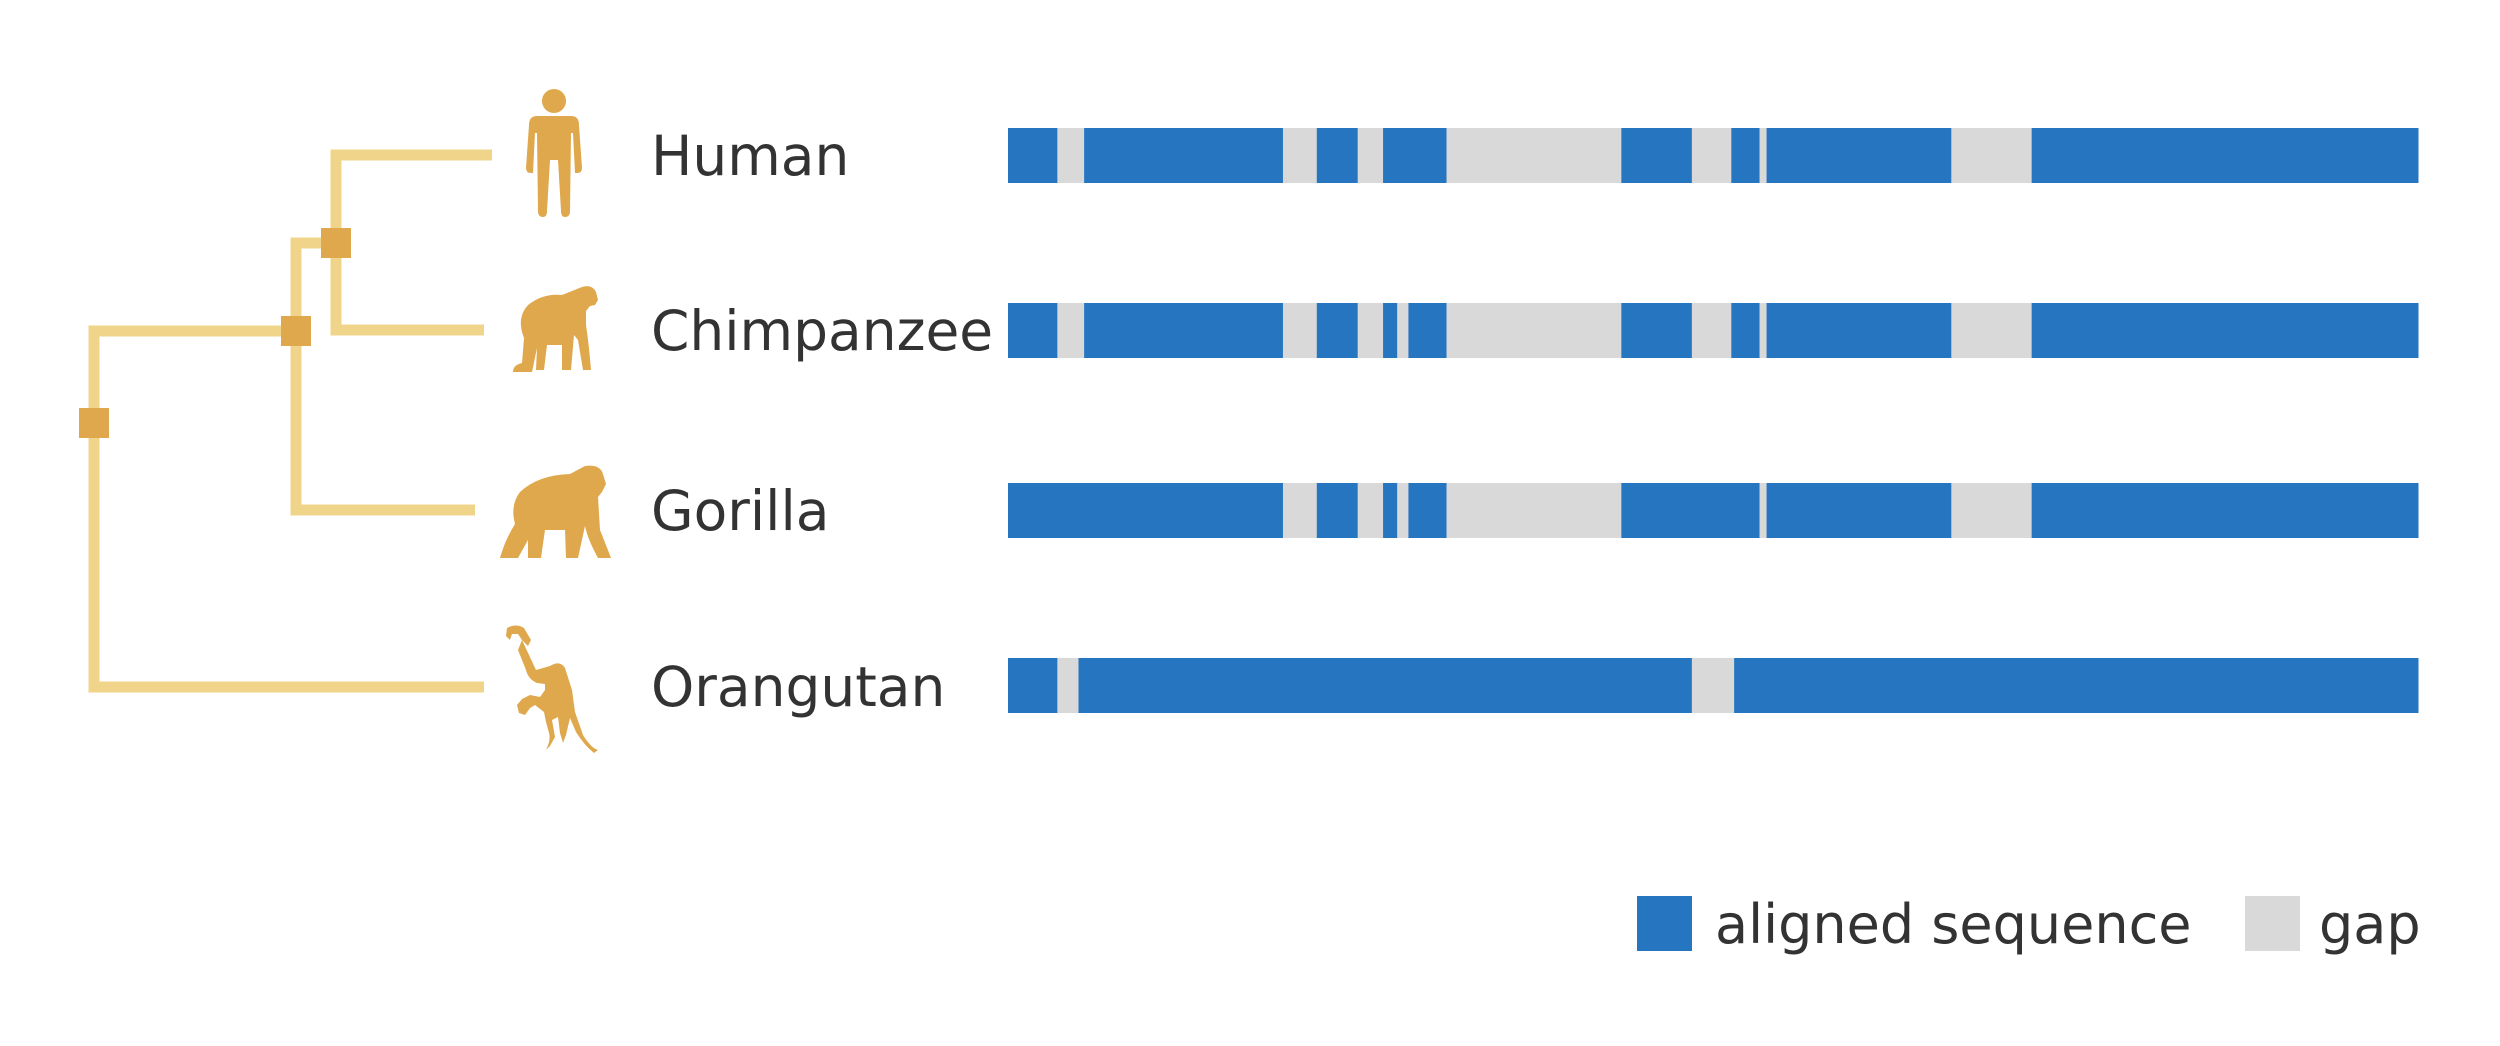  I want to click on tree-nodes, so click(215, 333).